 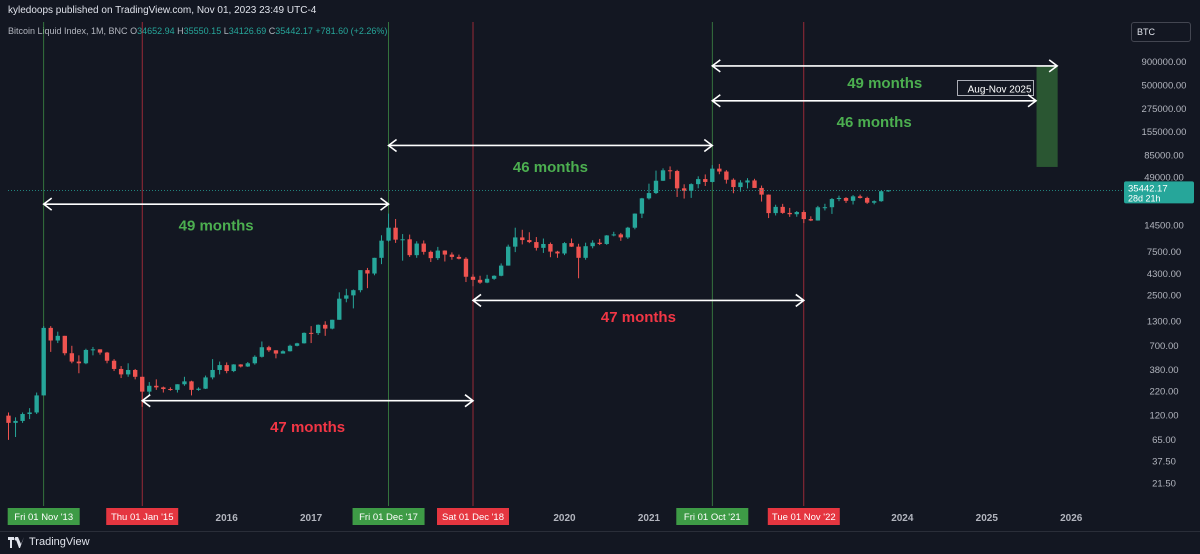 What do you see at coordinates (1163, 392) in the screenshot?
I see `y-tick-label: 220.00` at bounding box center [1163, 392].